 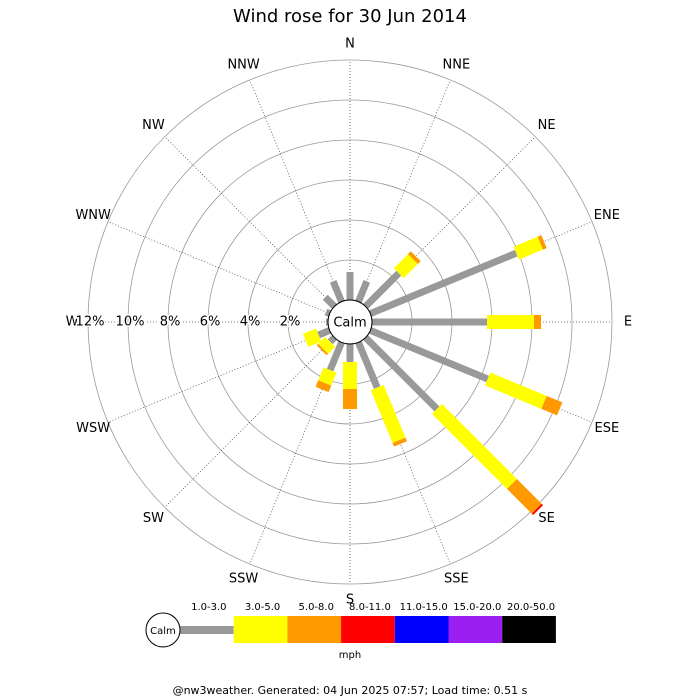 I want to click on direction-label: SSW, so click(x=244, y=578).